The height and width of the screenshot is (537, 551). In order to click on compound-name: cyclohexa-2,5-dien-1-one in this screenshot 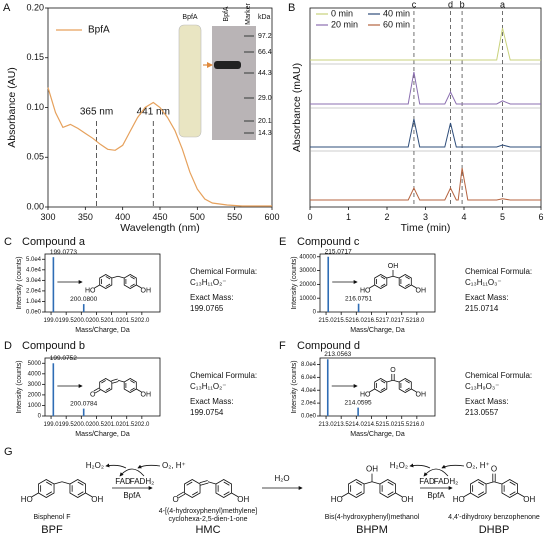, I will do `click(208, 519)`.